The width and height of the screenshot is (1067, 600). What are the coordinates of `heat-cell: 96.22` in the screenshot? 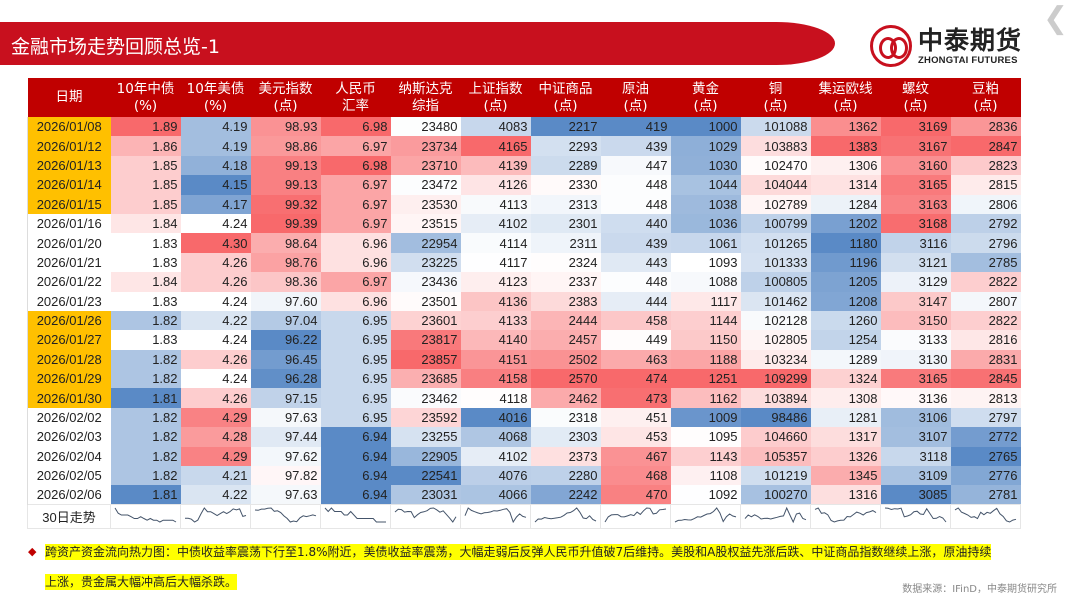 It's located at (285, 340).